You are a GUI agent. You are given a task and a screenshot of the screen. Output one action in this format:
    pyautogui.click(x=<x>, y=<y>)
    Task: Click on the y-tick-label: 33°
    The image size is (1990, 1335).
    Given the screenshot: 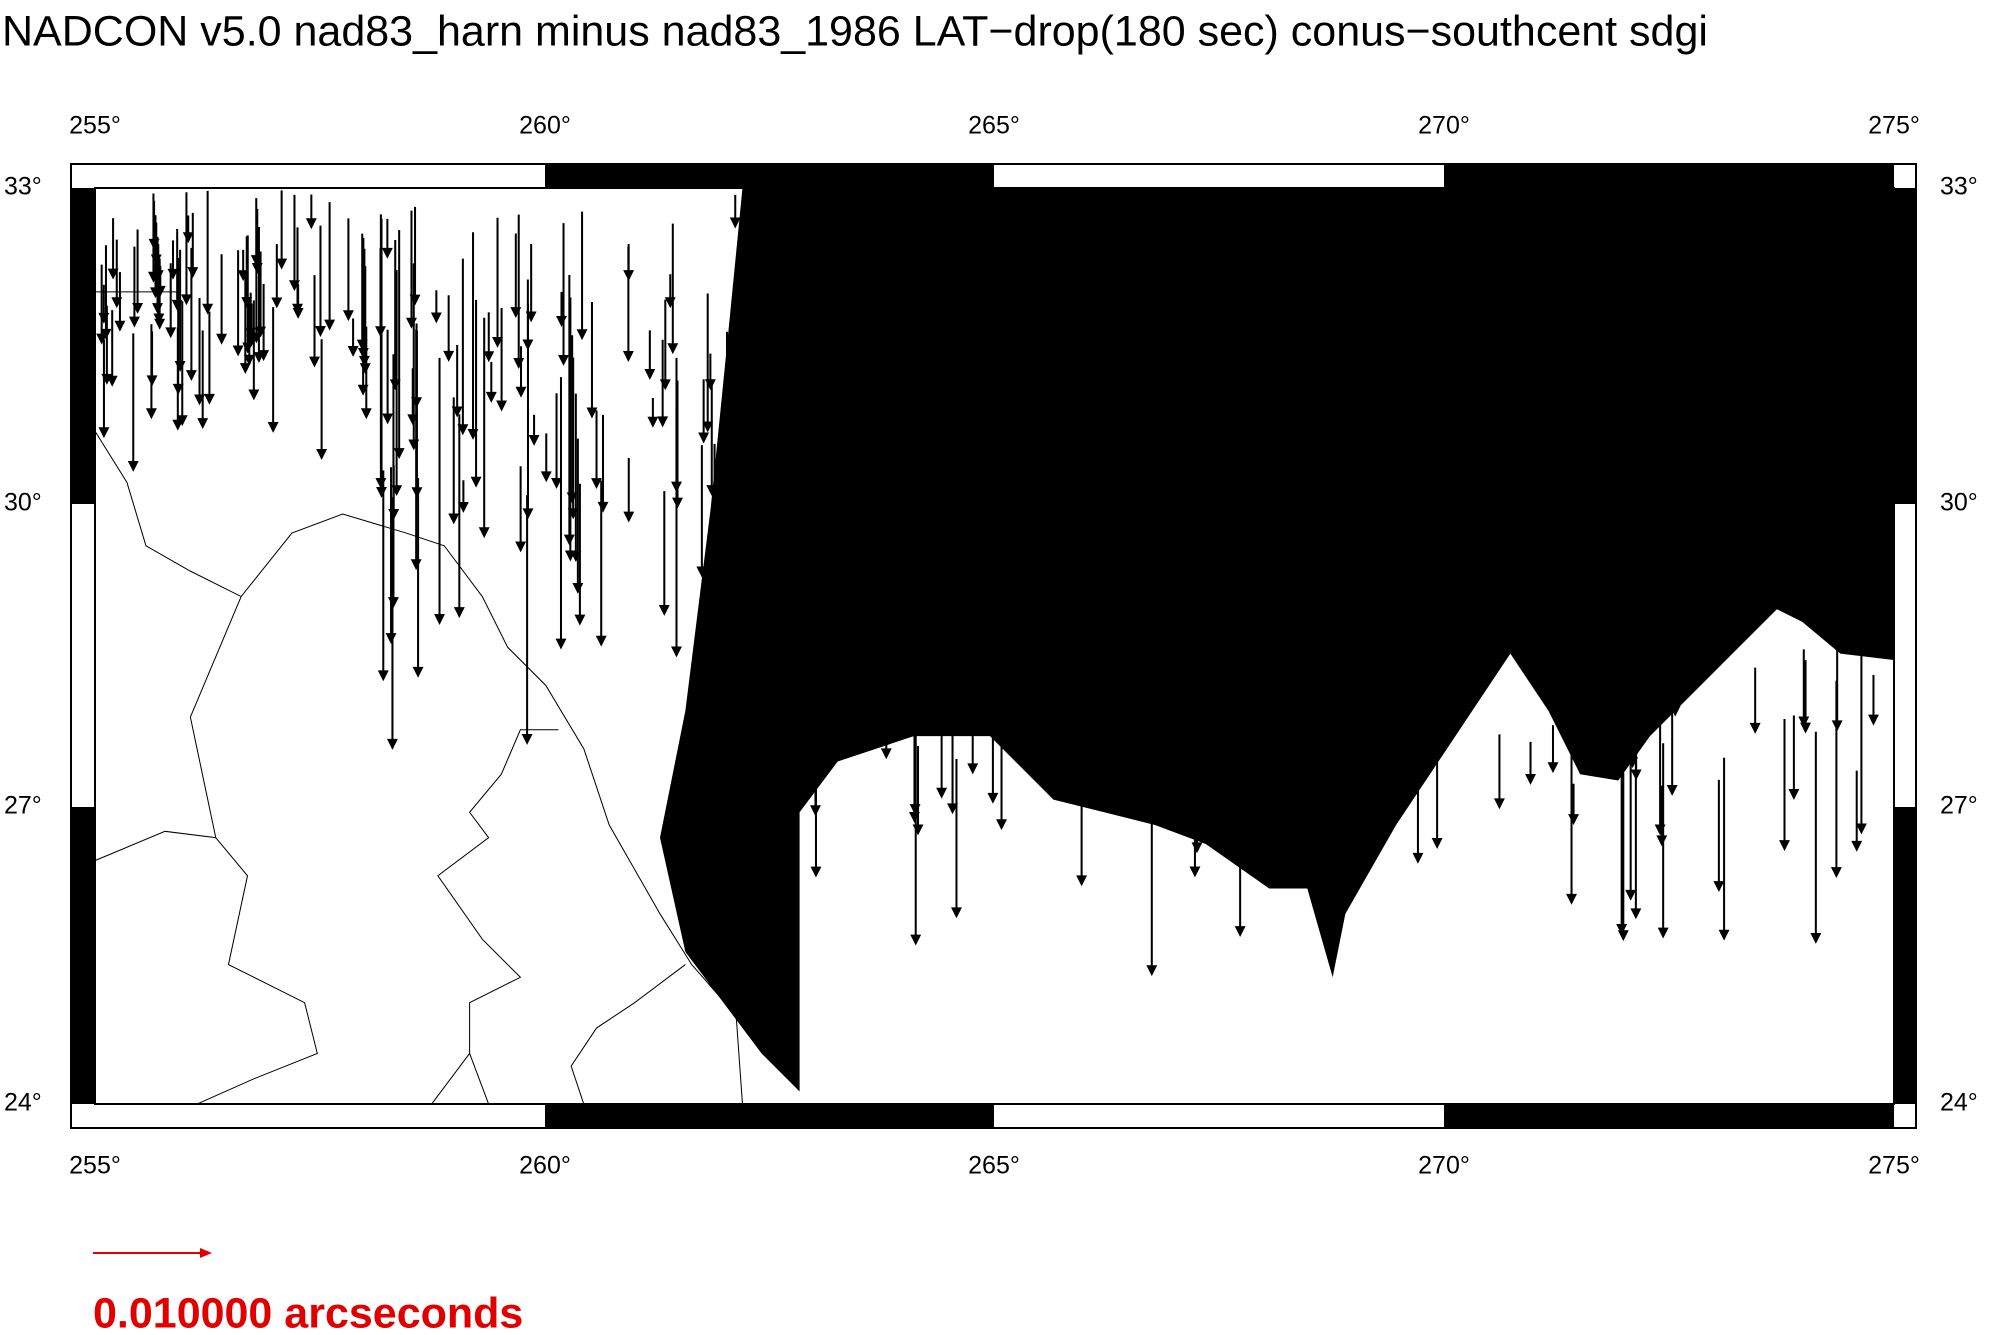 What is the action you would take?
    pyautogui.click(x=1959, y=187)
    